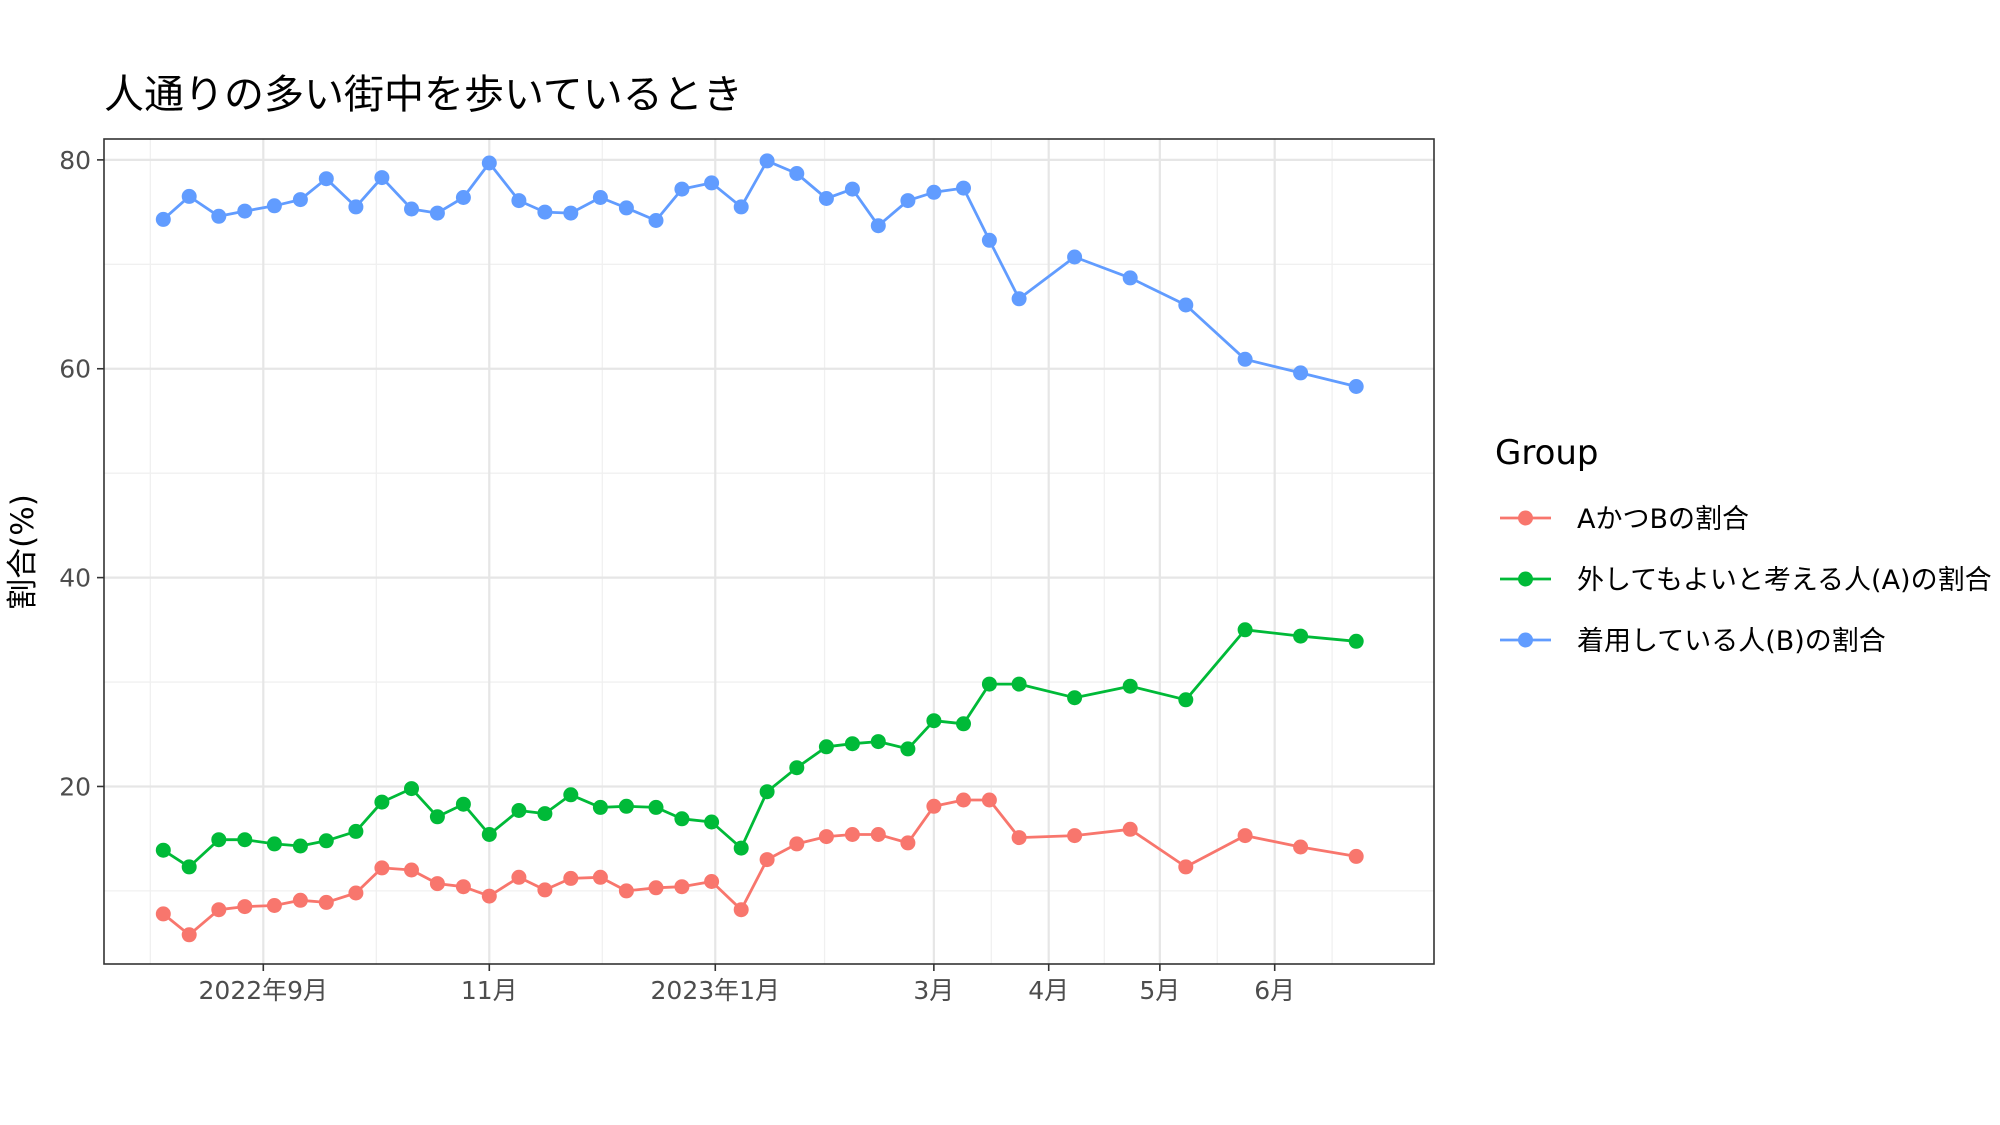  I want to click on y-tick-label: 20, so click(75, 786).